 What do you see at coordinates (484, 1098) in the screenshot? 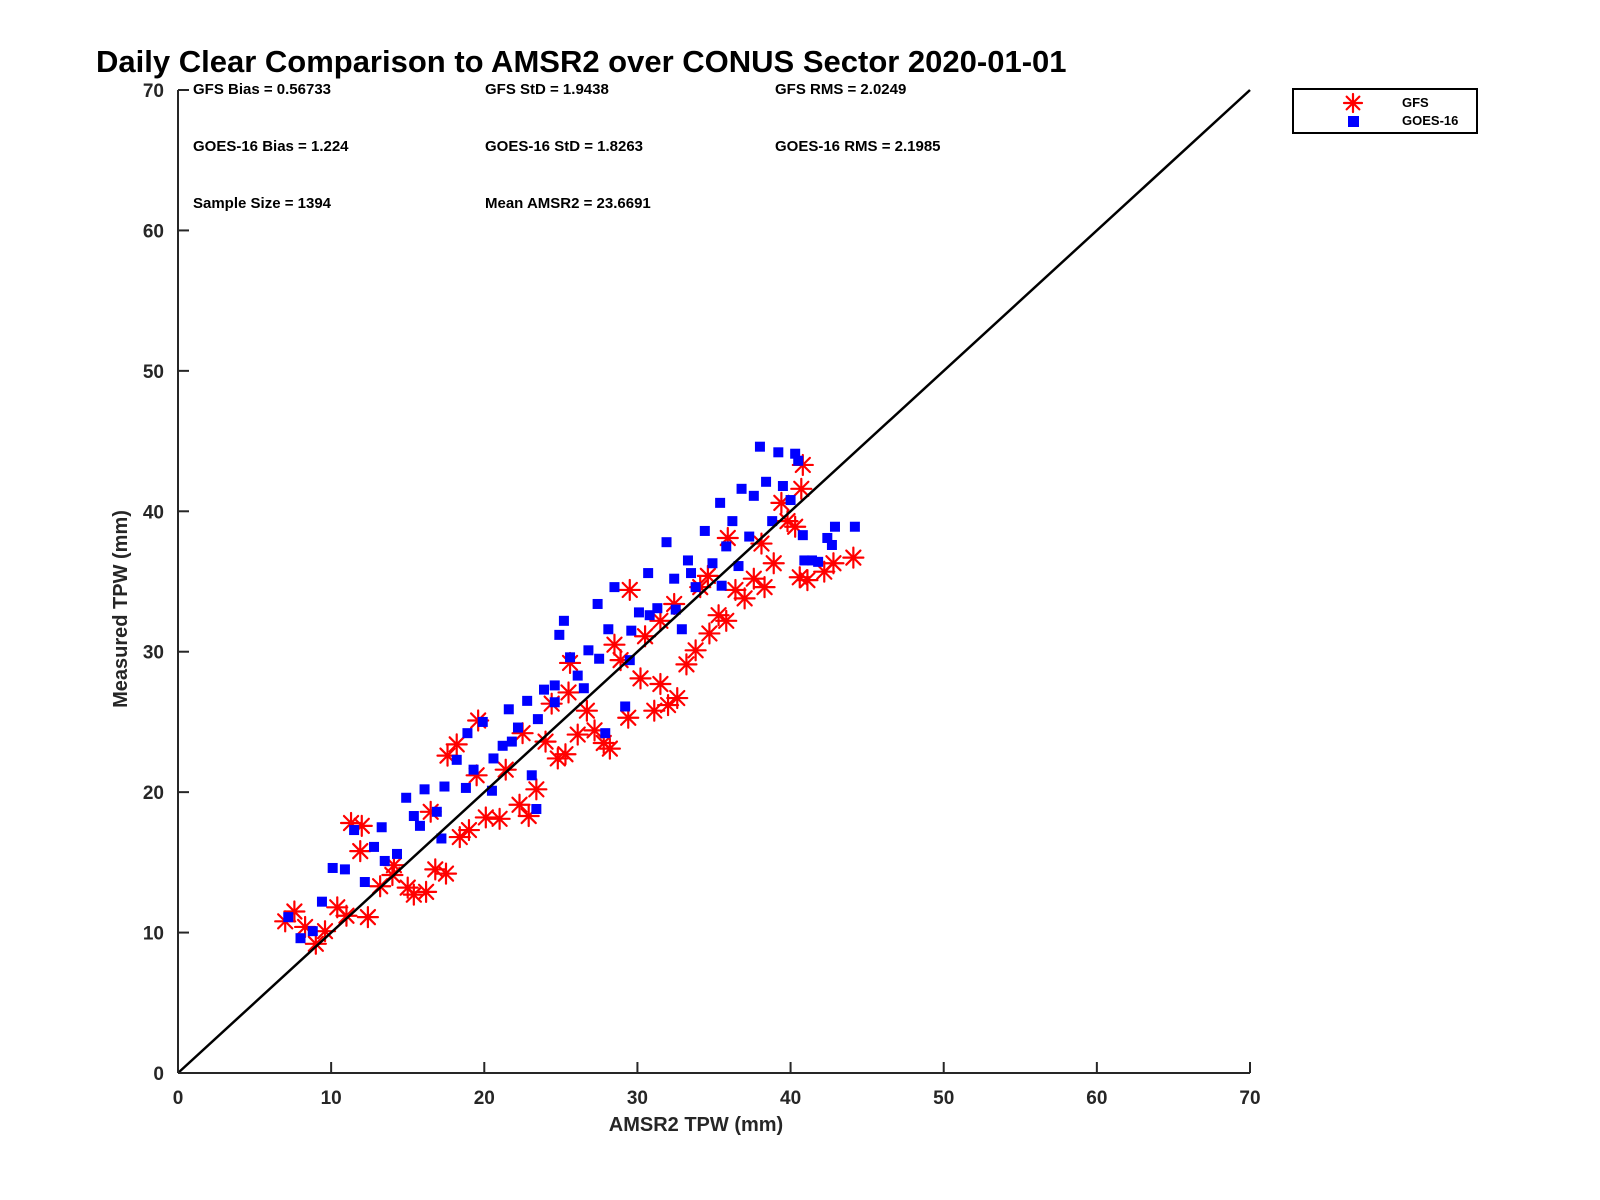
I see `x-tick-label: 20` at bounding box center [484, 1098].